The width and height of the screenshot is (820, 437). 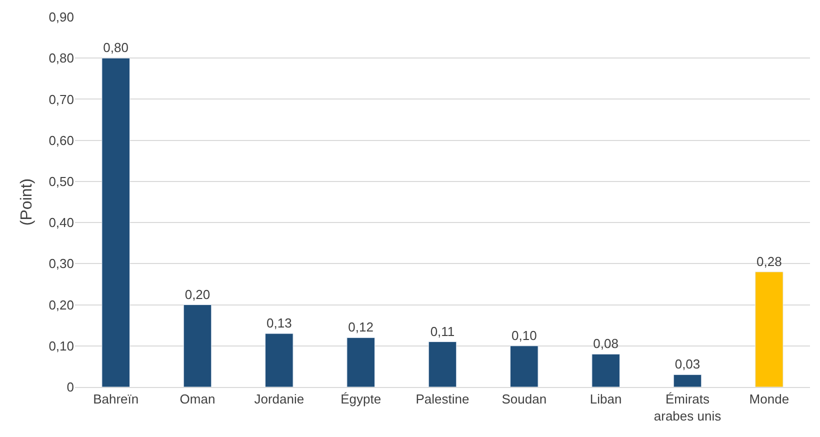 I want to click on y-tick-label: 0,70, so click(x=61, y=99).